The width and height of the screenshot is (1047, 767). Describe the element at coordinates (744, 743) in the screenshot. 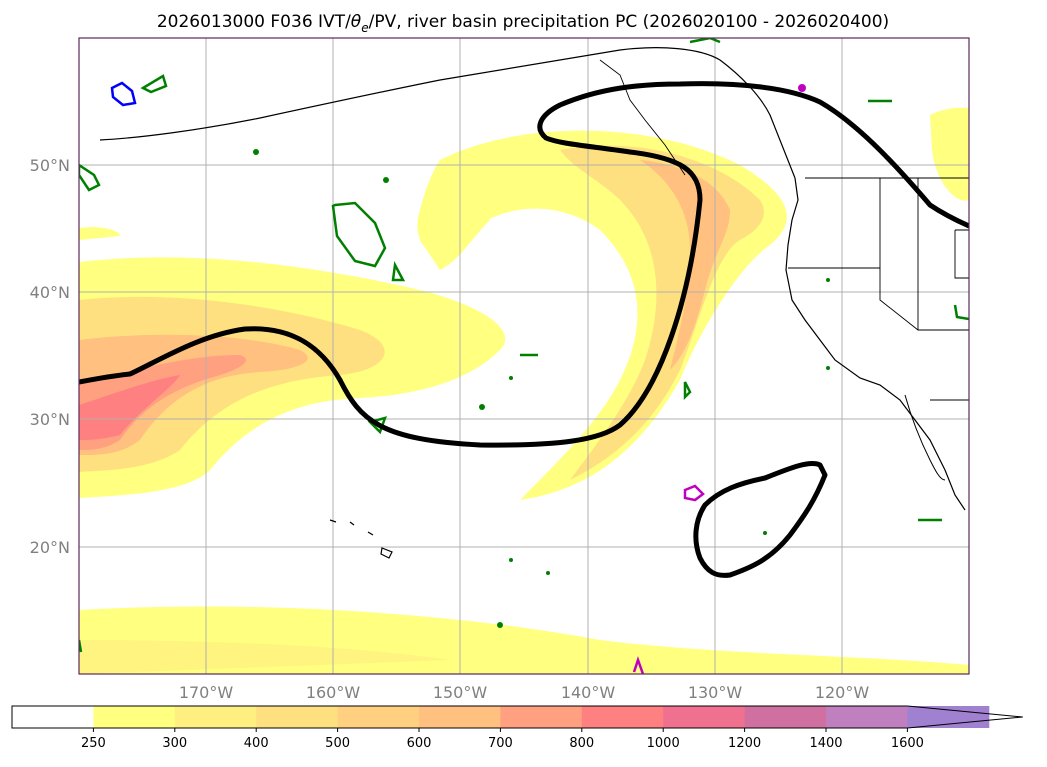

I see `colorbar-tick-label: 1200` at that location.